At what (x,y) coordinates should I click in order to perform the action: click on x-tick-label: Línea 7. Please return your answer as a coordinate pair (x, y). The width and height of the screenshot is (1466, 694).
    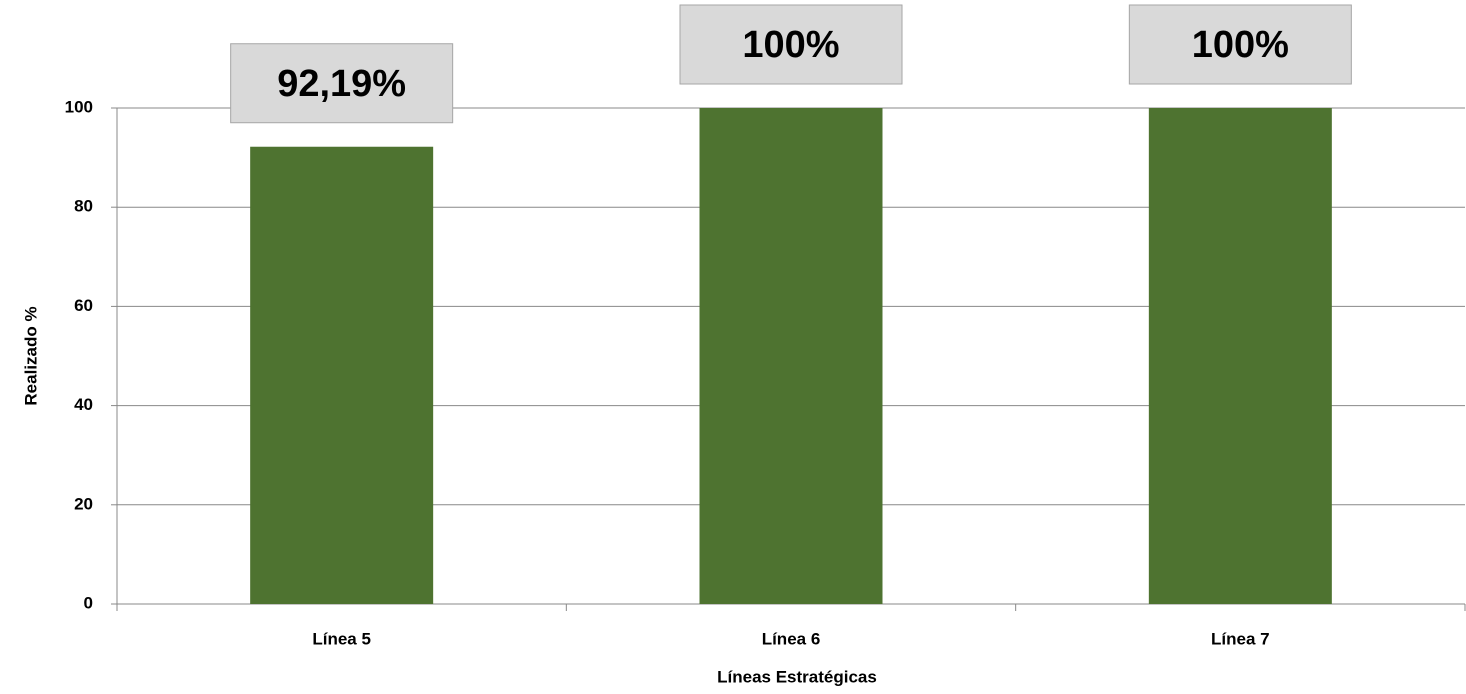
    Looking at the image, I should click on (1240, 638).